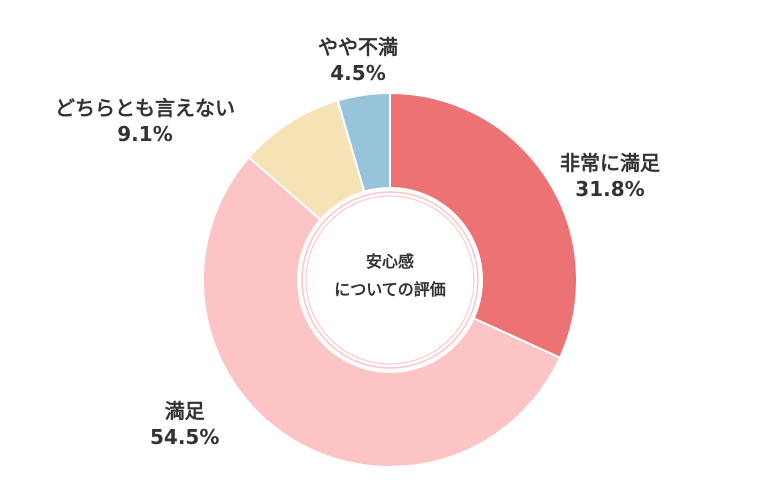 The image size is (780, 500). I want to click on donut-hole, so click(390, 280).